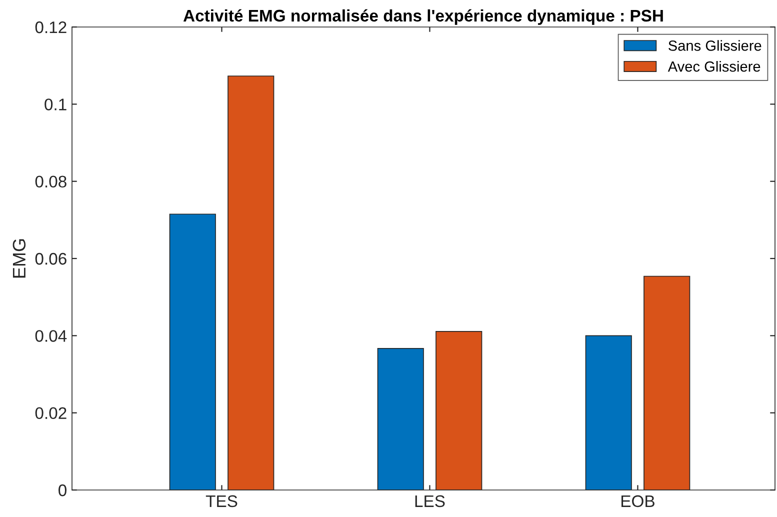 This screenshot has height=517, width=777. What do you see at coordinates (423, 17) in the screenshot?
I see `chart-title: Activité EMG normalisée dans l'expérience dynamique : PSH` at bounding box center [423, 17].